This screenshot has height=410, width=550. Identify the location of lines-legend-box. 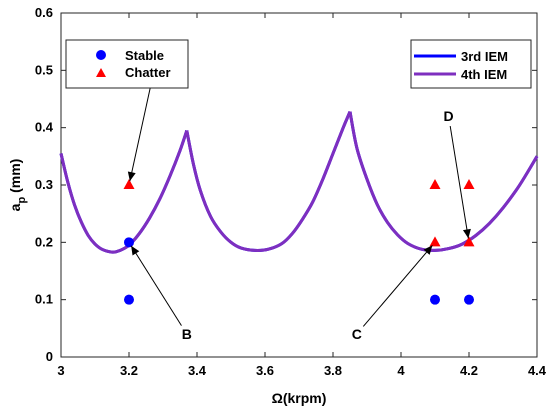
(471, 64).